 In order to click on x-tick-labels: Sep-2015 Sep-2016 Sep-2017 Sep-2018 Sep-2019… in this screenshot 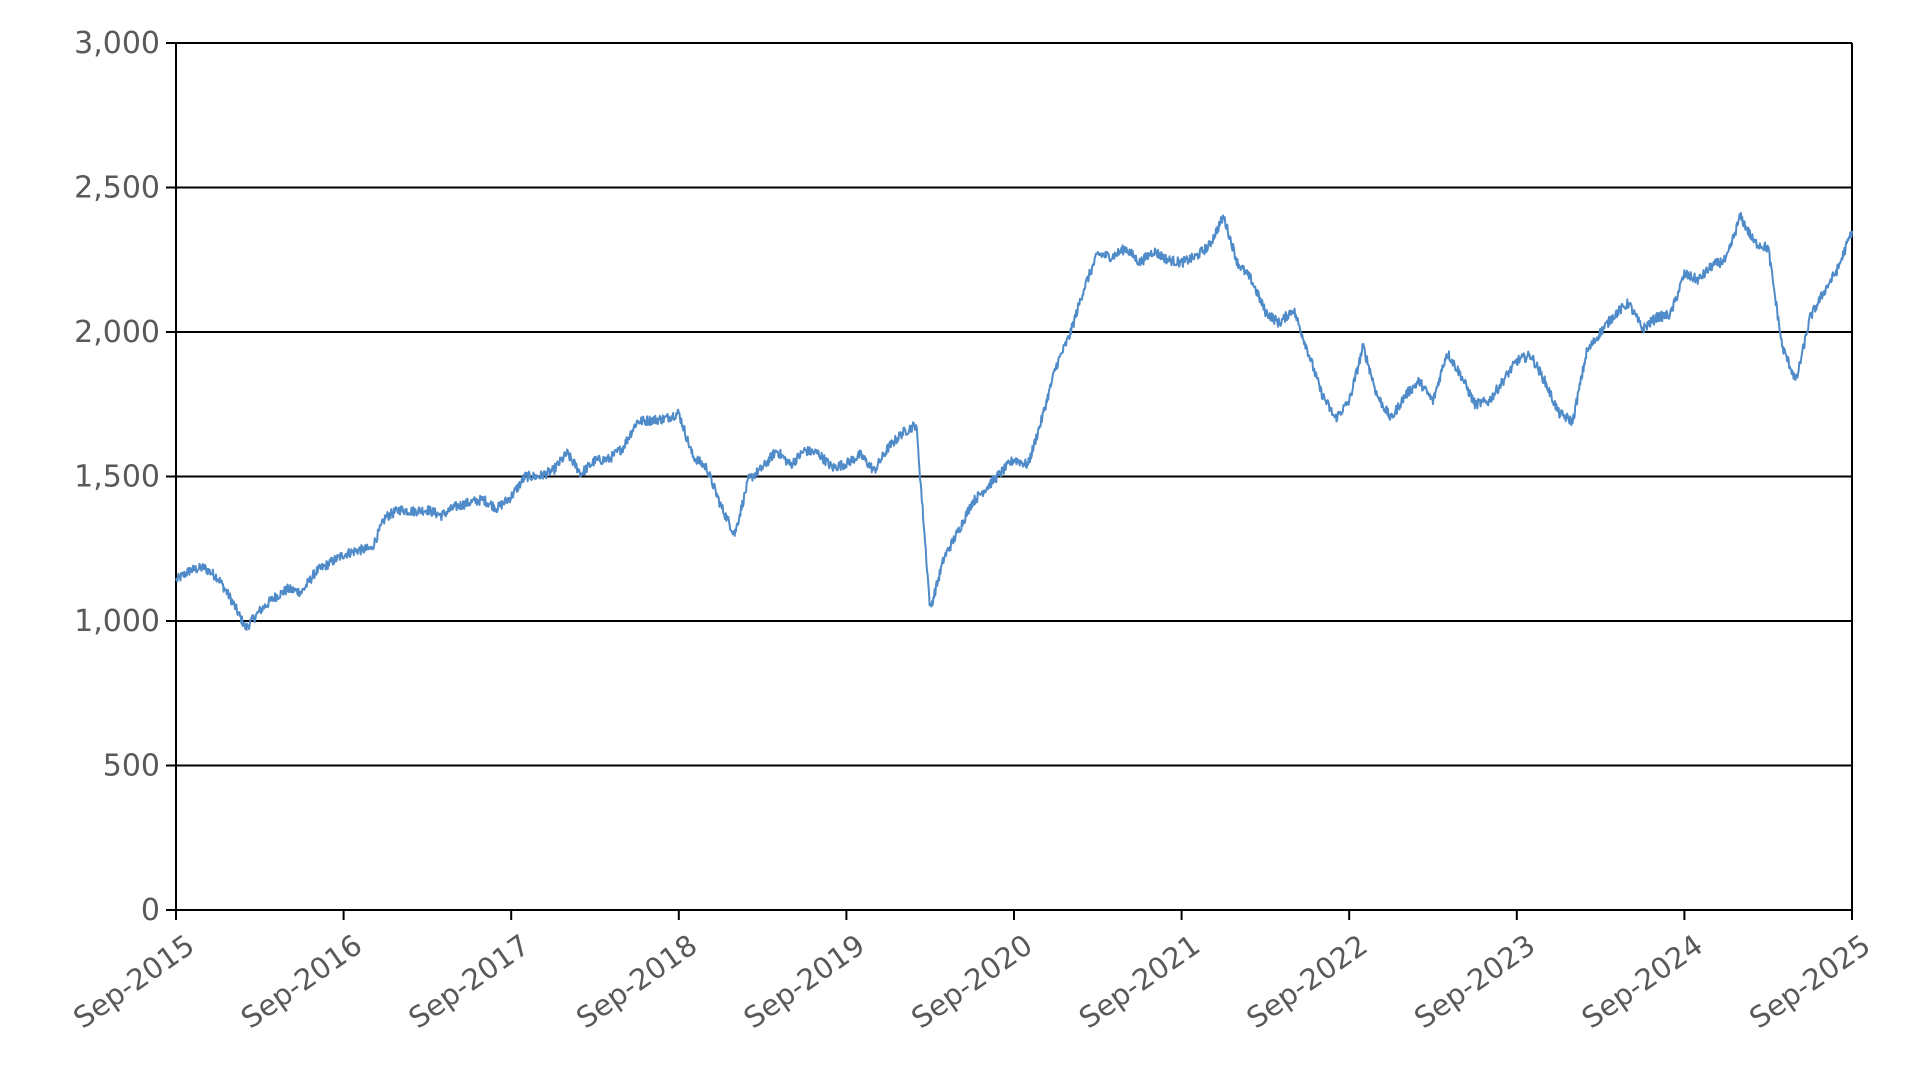, I will do `click(971, 982)`.